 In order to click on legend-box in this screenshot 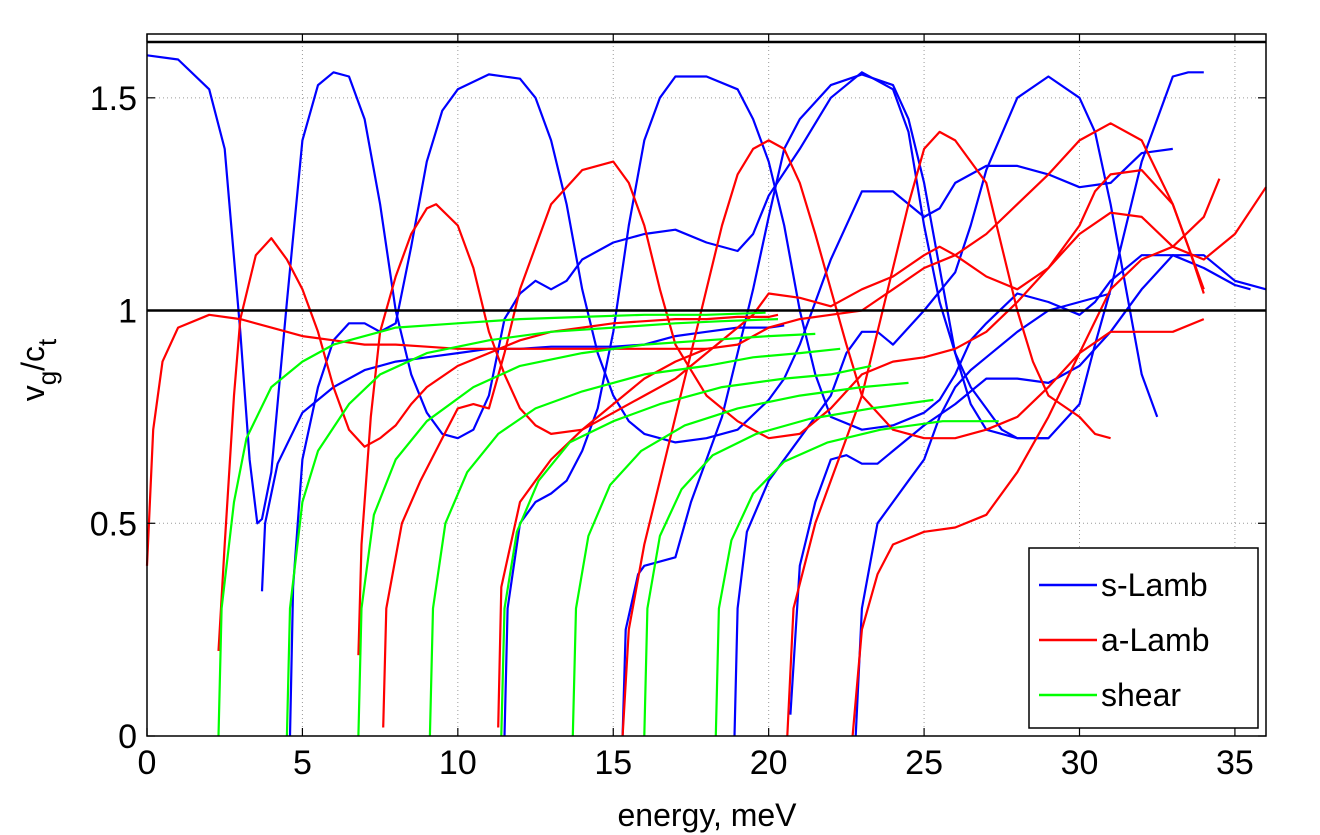, I will do `click(1143, 638)`.